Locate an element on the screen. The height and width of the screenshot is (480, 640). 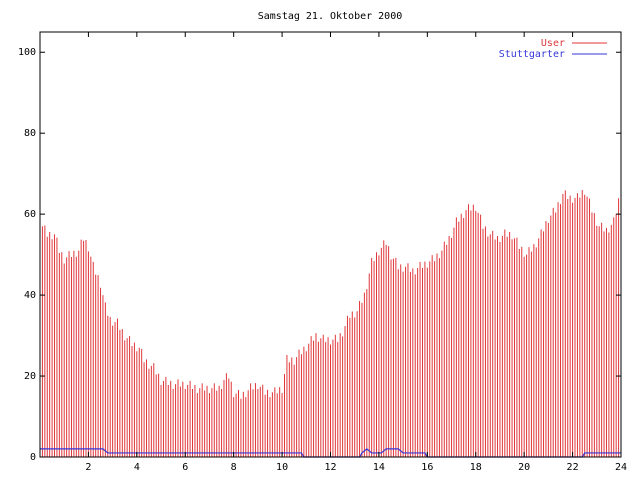
x-tick-label: 22 is located at coordinates (573, 467).